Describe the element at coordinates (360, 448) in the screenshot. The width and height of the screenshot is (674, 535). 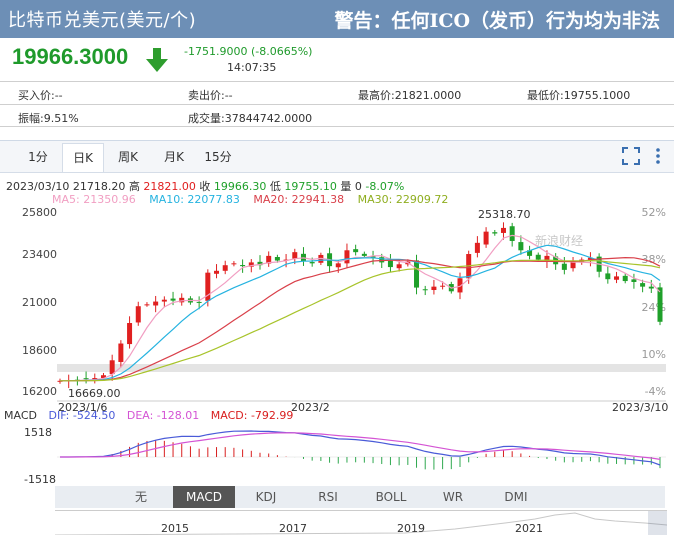
I see `dif-line` at that location.